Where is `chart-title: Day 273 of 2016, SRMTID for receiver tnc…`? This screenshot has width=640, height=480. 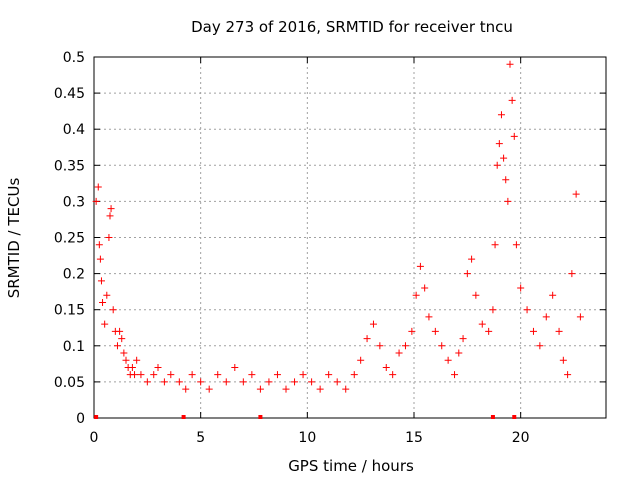 chart-title: Day 273 of 2016, SRMTID for receiver tnc… is located at coordinates (352, 27).